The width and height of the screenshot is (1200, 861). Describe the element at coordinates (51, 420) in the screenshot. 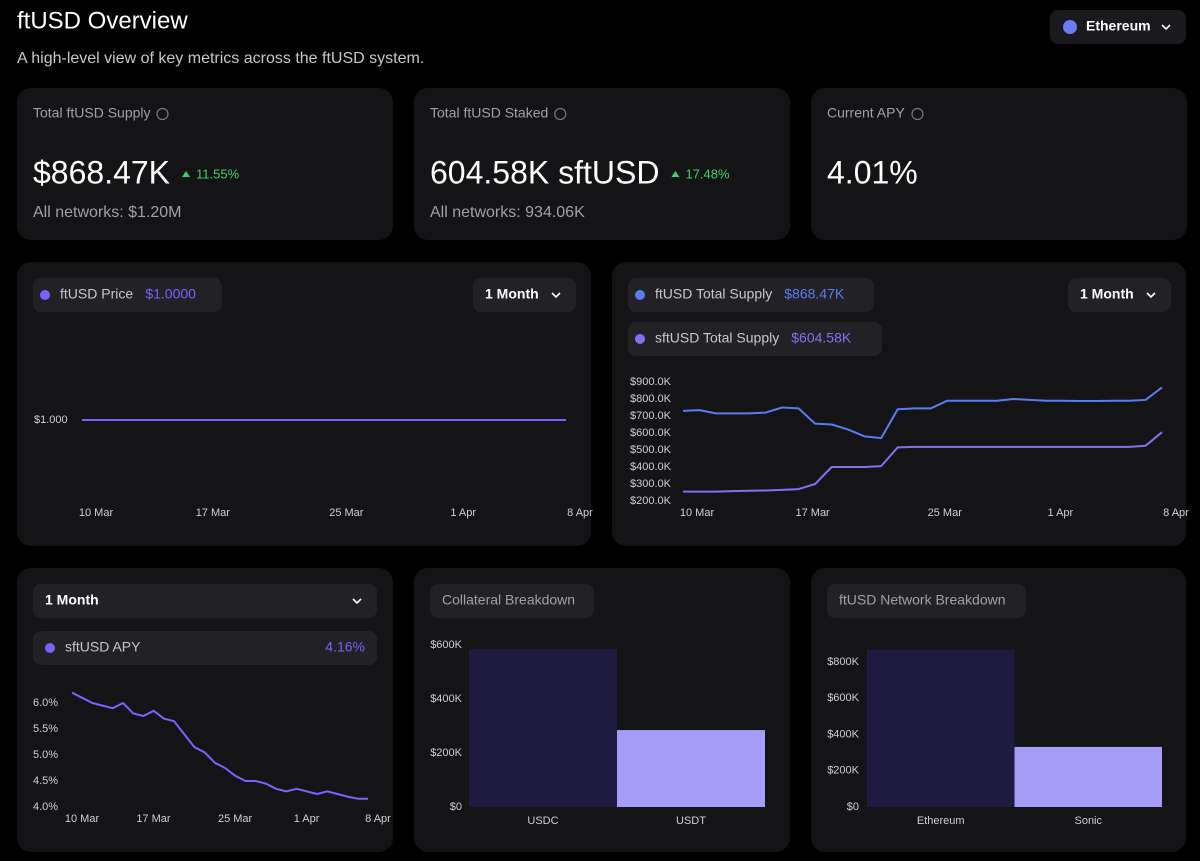

I see `y-tick-label: $1.000` at that location.